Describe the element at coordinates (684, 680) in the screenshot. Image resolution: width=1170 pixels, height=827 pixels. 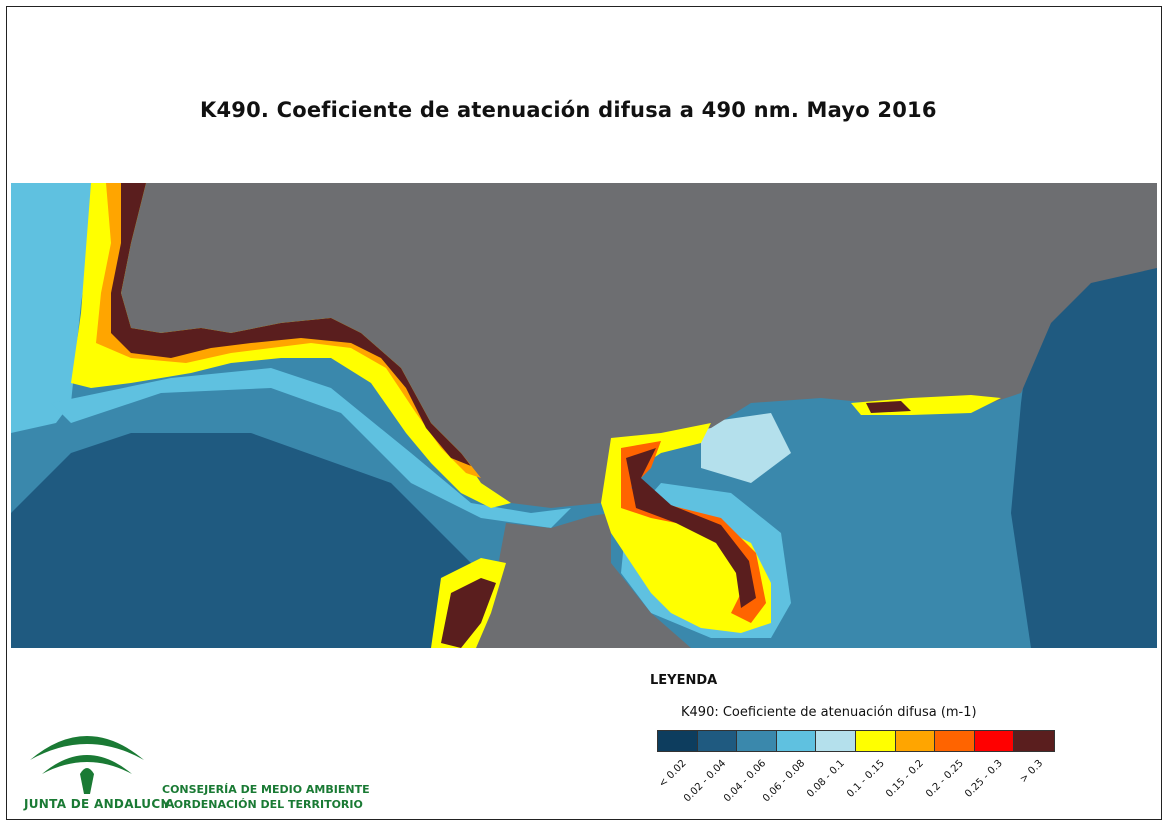
I see `legend-heading: LEYENDA` at that location.